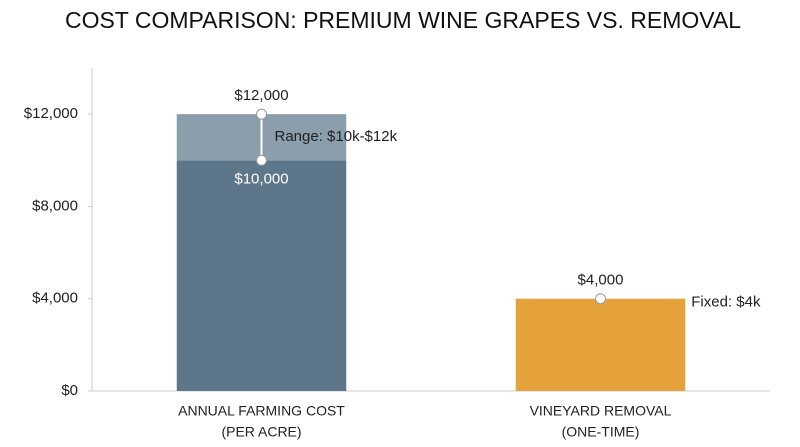  I want to click on y-tick-label: $0, so click(69, 390).